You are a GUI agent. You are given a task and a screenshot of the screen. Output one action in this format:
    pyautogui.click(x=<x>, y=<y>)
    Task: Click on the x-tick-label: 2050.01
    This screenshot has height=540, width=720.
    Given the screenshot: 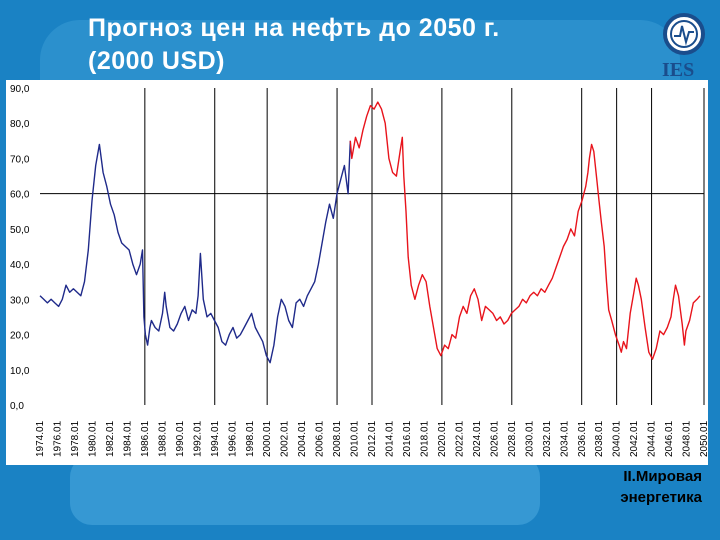 What is the action you would take?
    pyautogui.click(x=703, y=438)
    